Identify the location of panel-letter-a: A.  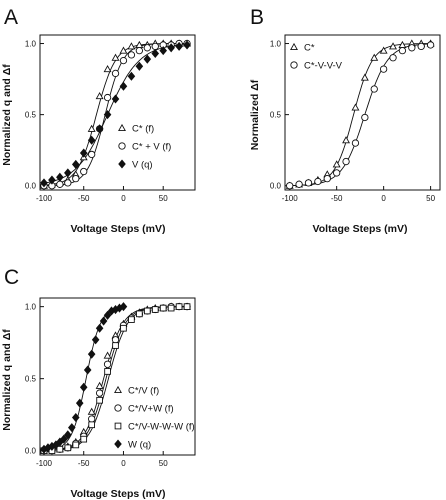
(11, 17).